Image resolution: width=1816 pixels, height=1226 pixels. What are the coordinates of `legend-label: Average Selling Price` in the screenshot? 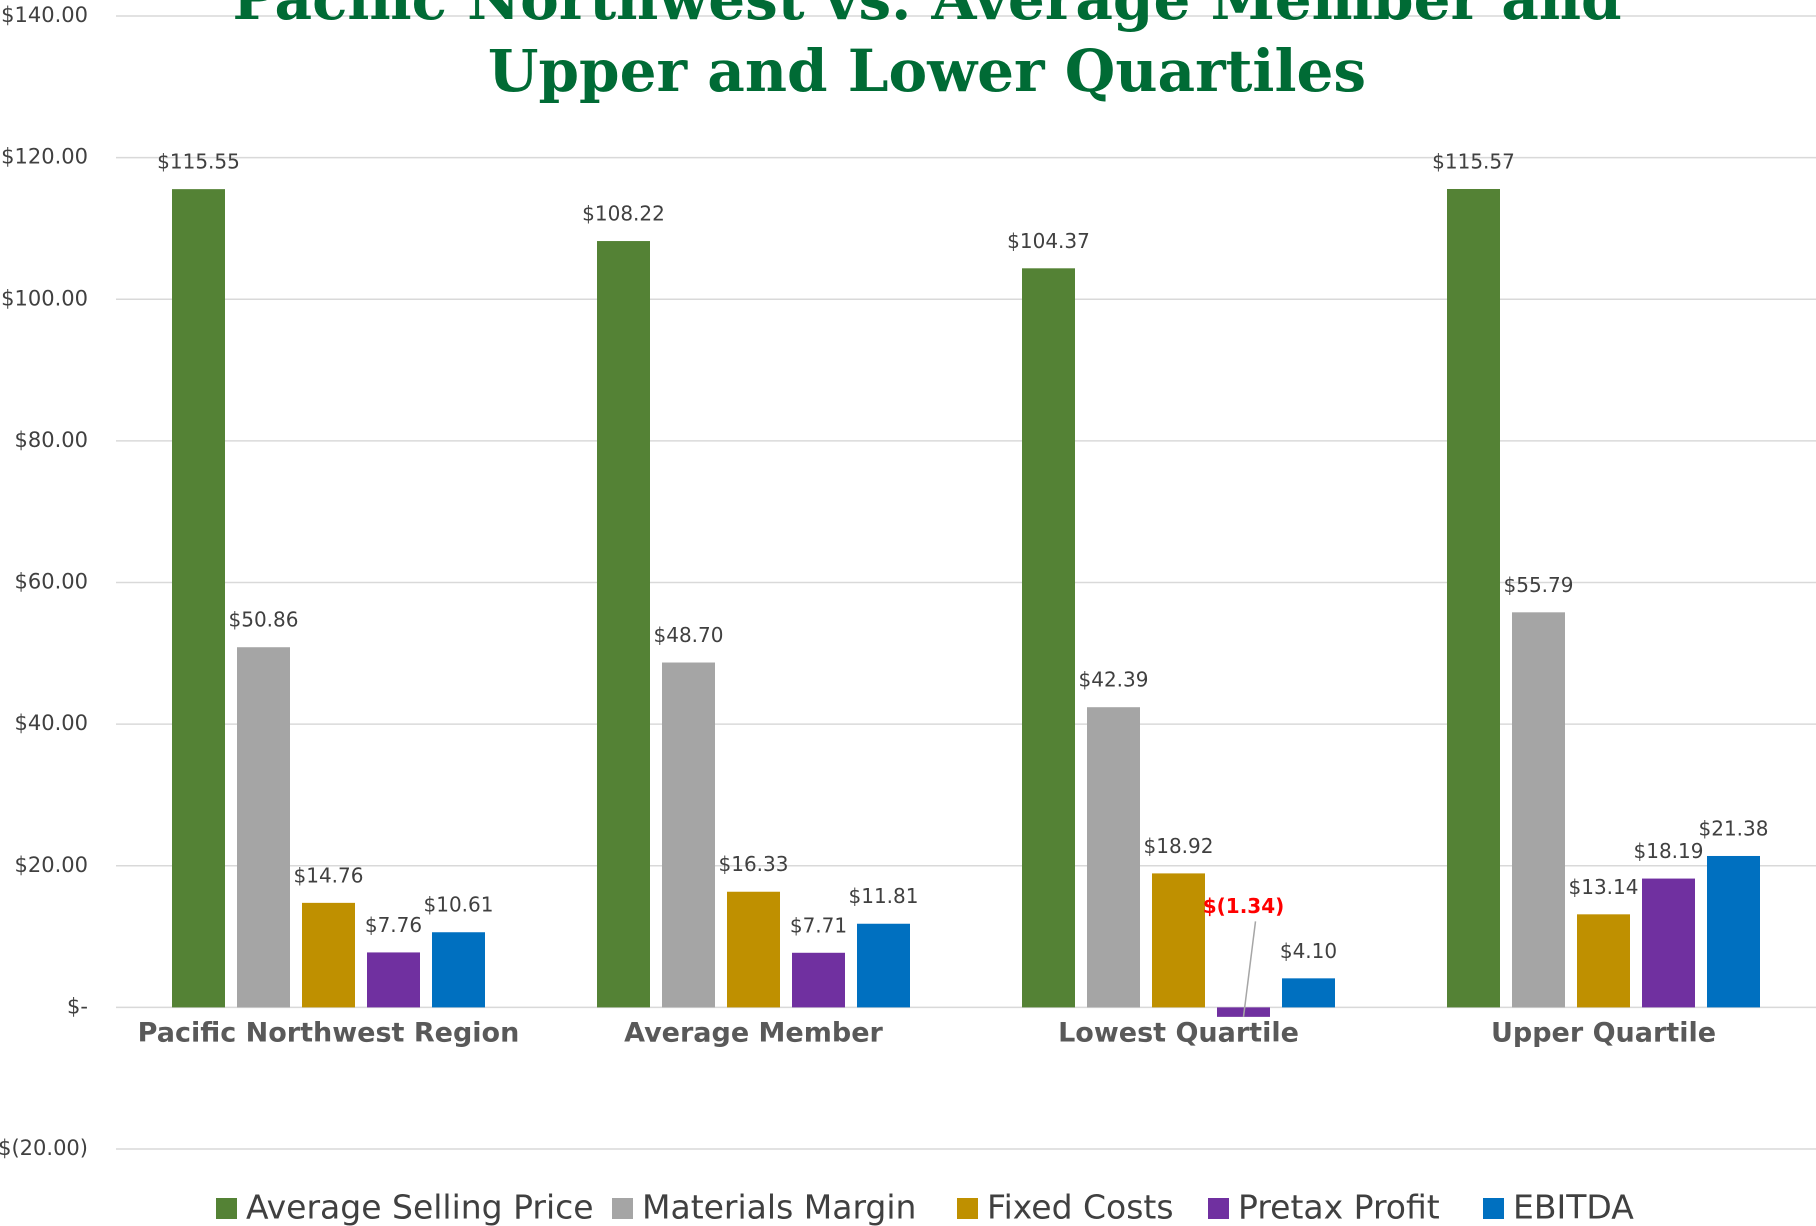 It's located at (420, 1207).